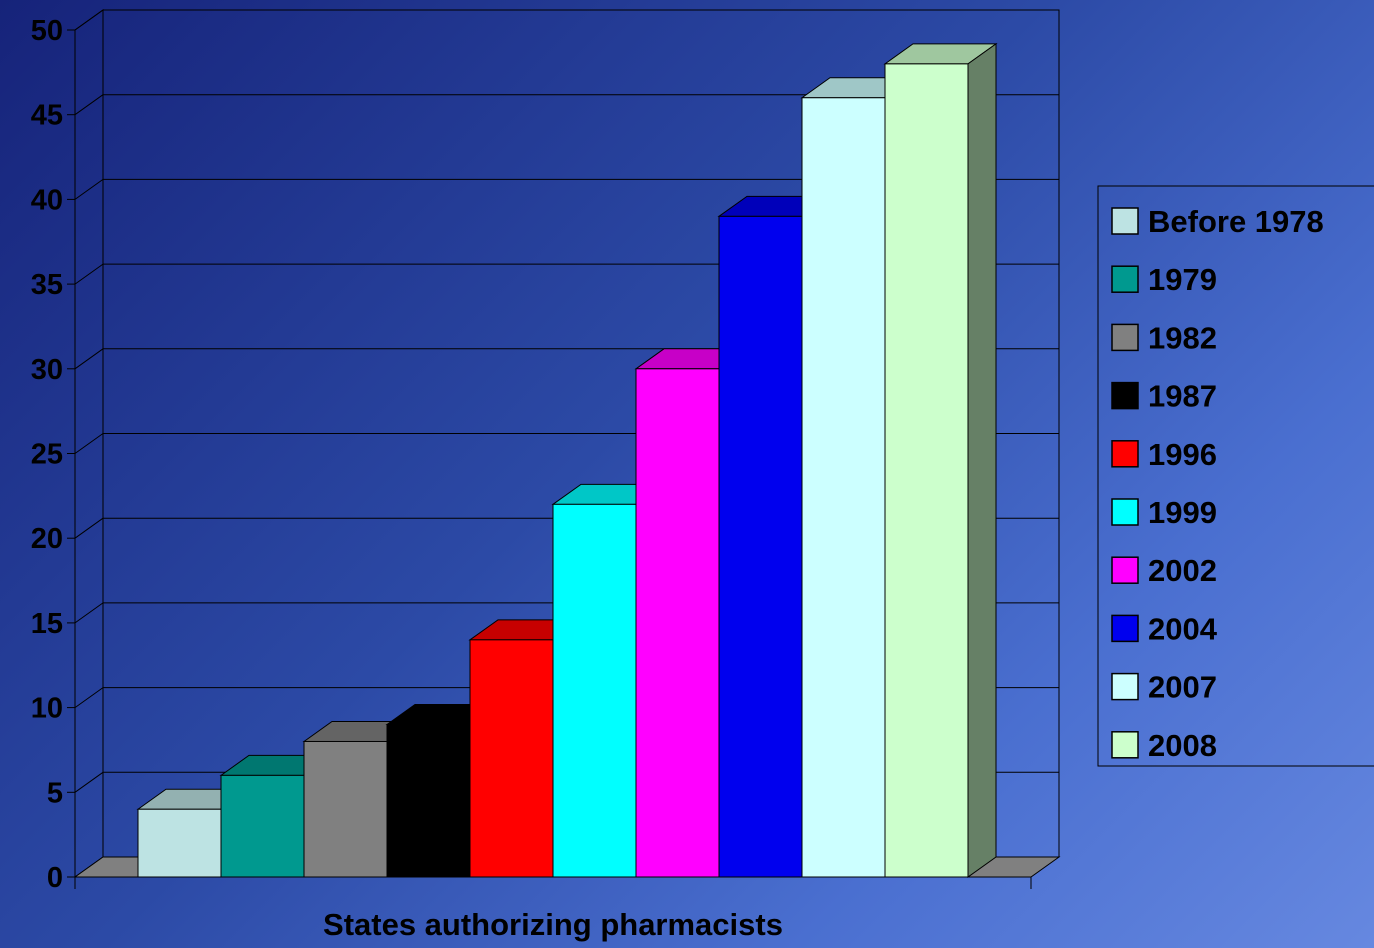  I want to click on y-tick-label: 35, so click(47, 285).